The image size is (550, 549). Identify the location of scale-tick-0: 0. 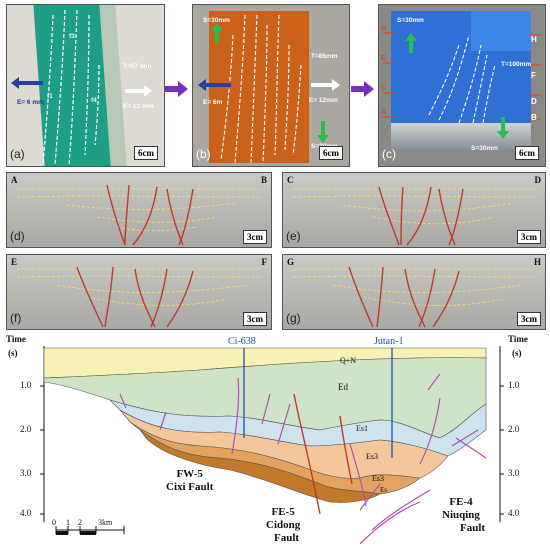
(54, 522).